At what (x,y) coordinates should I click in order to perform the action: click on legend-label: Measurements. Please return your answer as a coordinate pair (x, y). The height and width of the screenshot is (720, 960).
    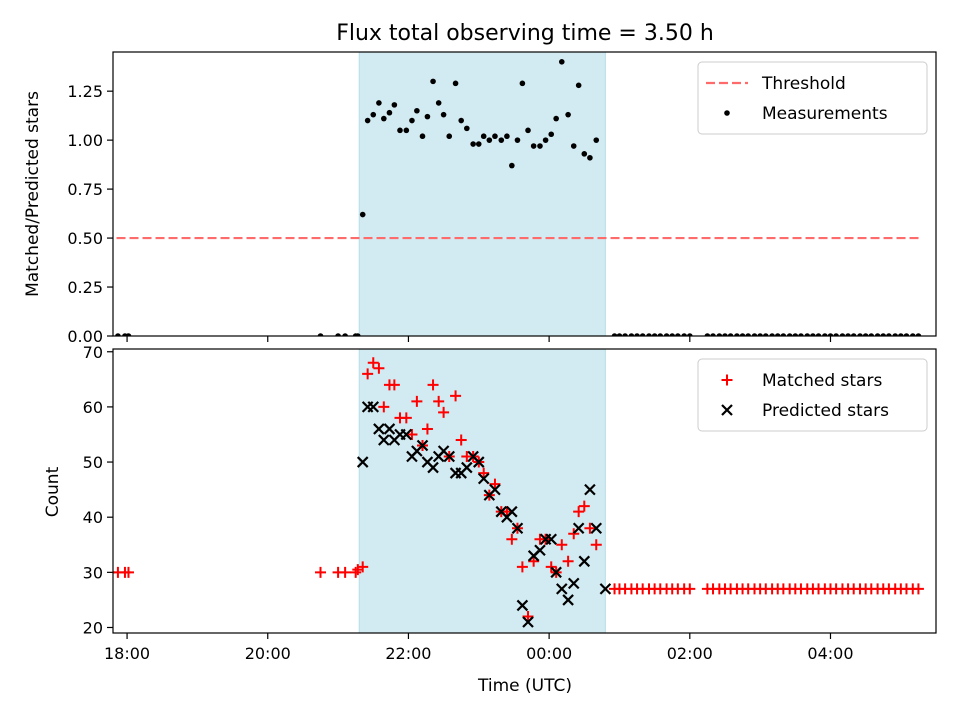
    Looking at the image, I should click on (825, 114).